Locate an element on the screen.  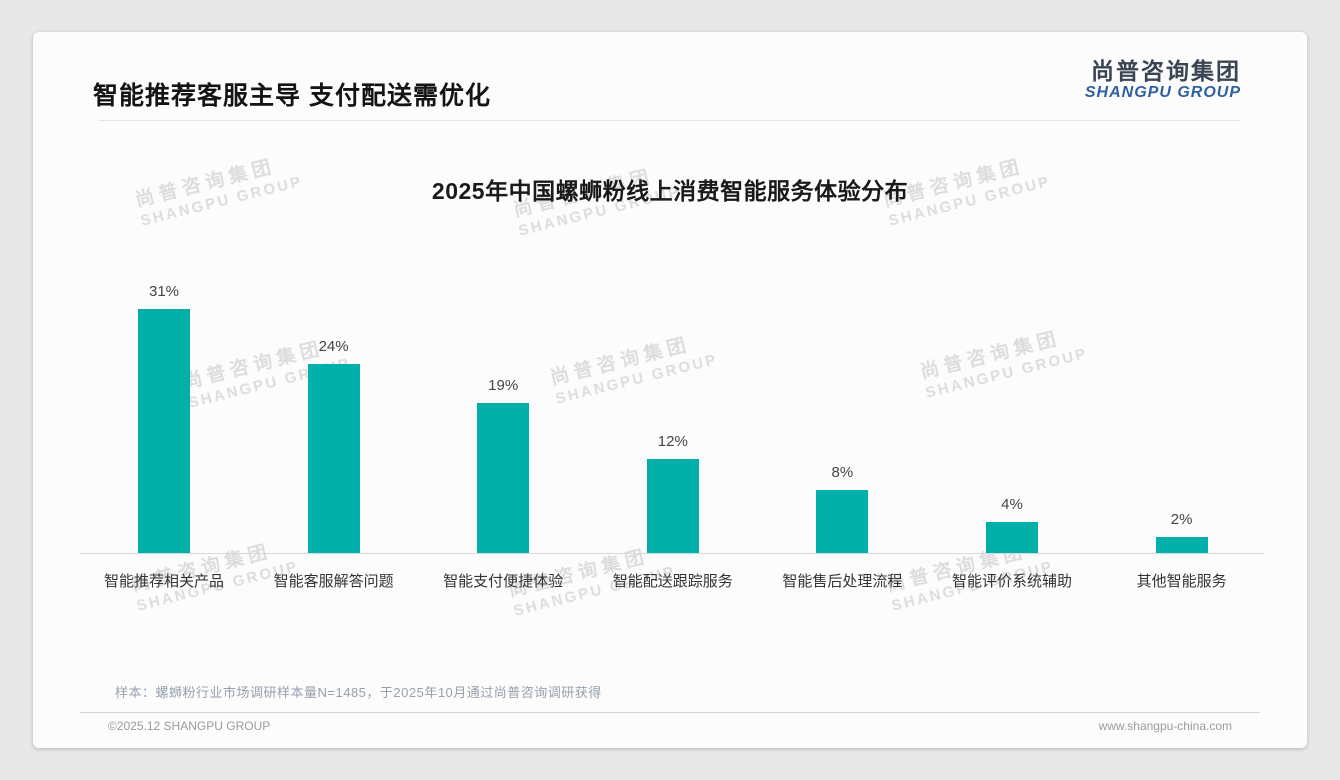
footer-divider is located at coordinates (670, 712).